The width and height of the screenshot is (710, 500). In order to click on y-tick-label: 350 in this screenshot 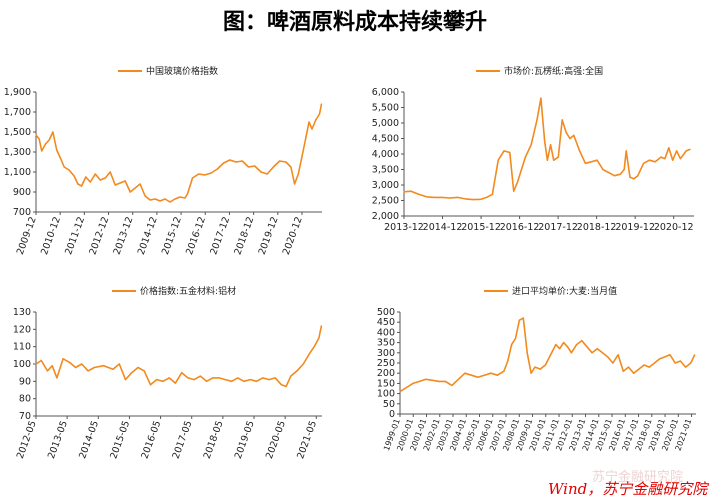, I will do `click(386, 343)`.